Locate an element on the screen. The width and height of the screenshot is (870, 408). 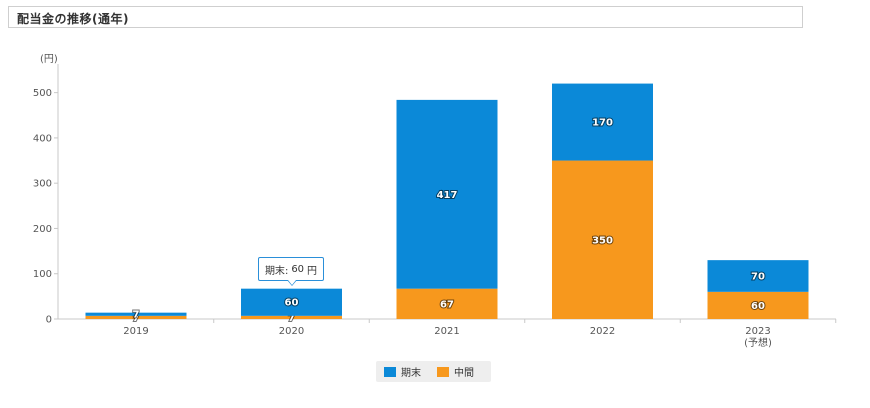
legend-item-chukan: 中間 is located at coordinates (455, 371).